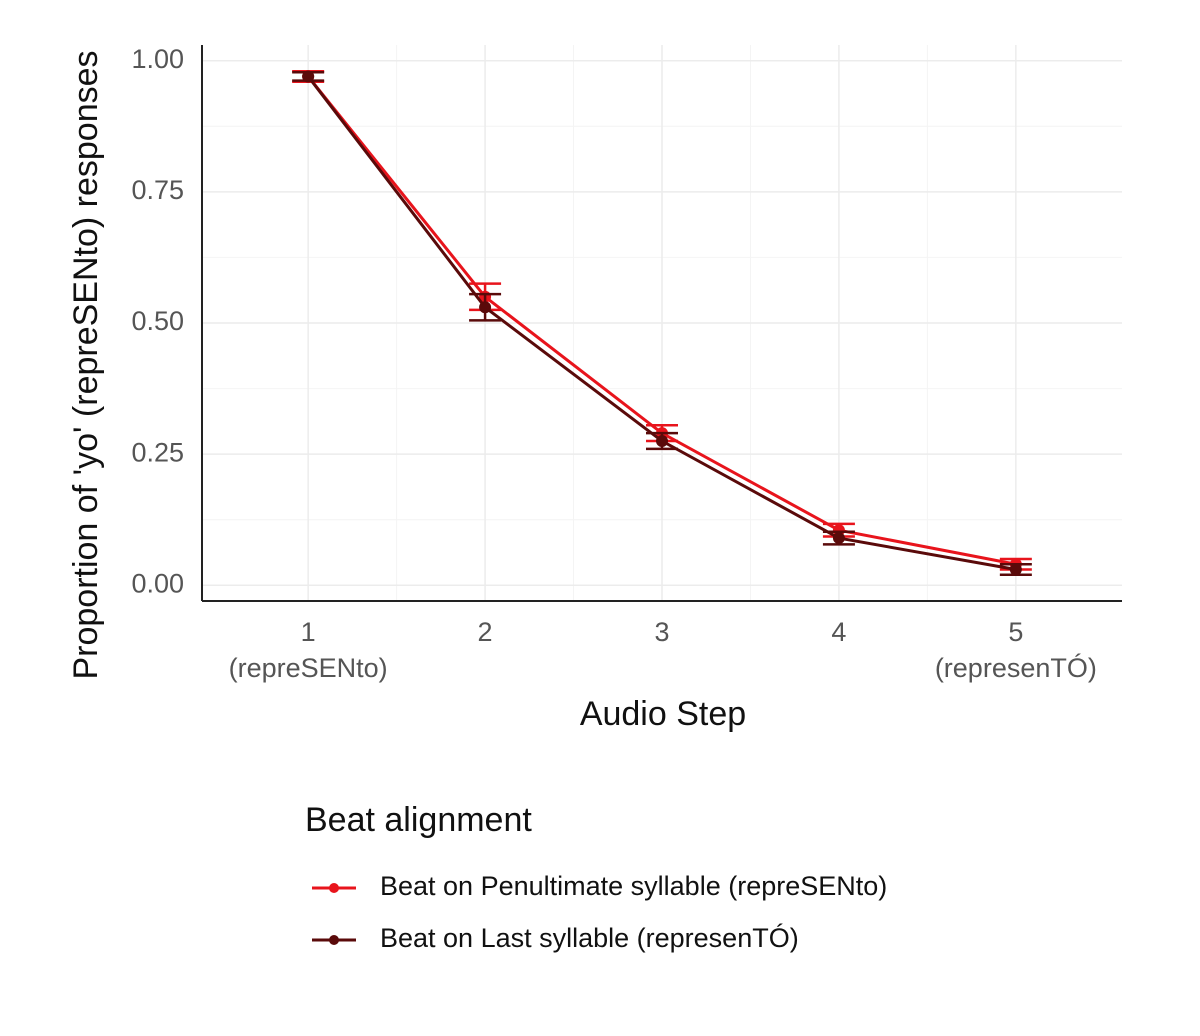 The width and height of the screenshot is (1200, 1036). Describe the element at coordinates (838, 632) in the screenshot. I see `x-tick-label: 4` at that location.